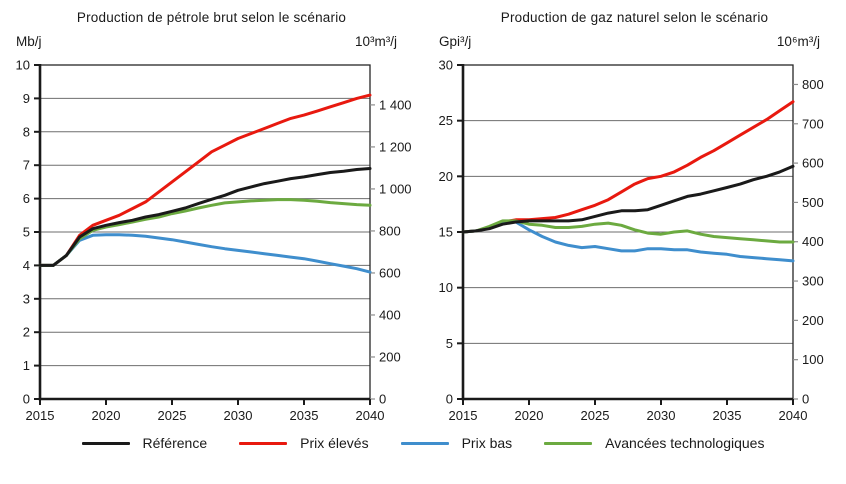  I want to click on left-tick-label: 25, so click(446, 120).